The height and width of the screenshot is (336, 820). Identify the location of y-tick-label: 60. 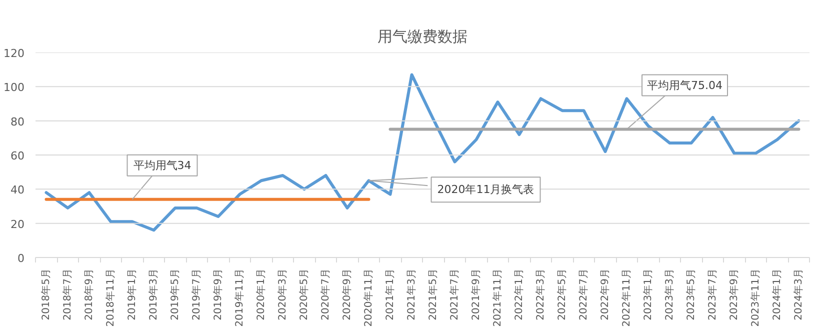
(17, 156).